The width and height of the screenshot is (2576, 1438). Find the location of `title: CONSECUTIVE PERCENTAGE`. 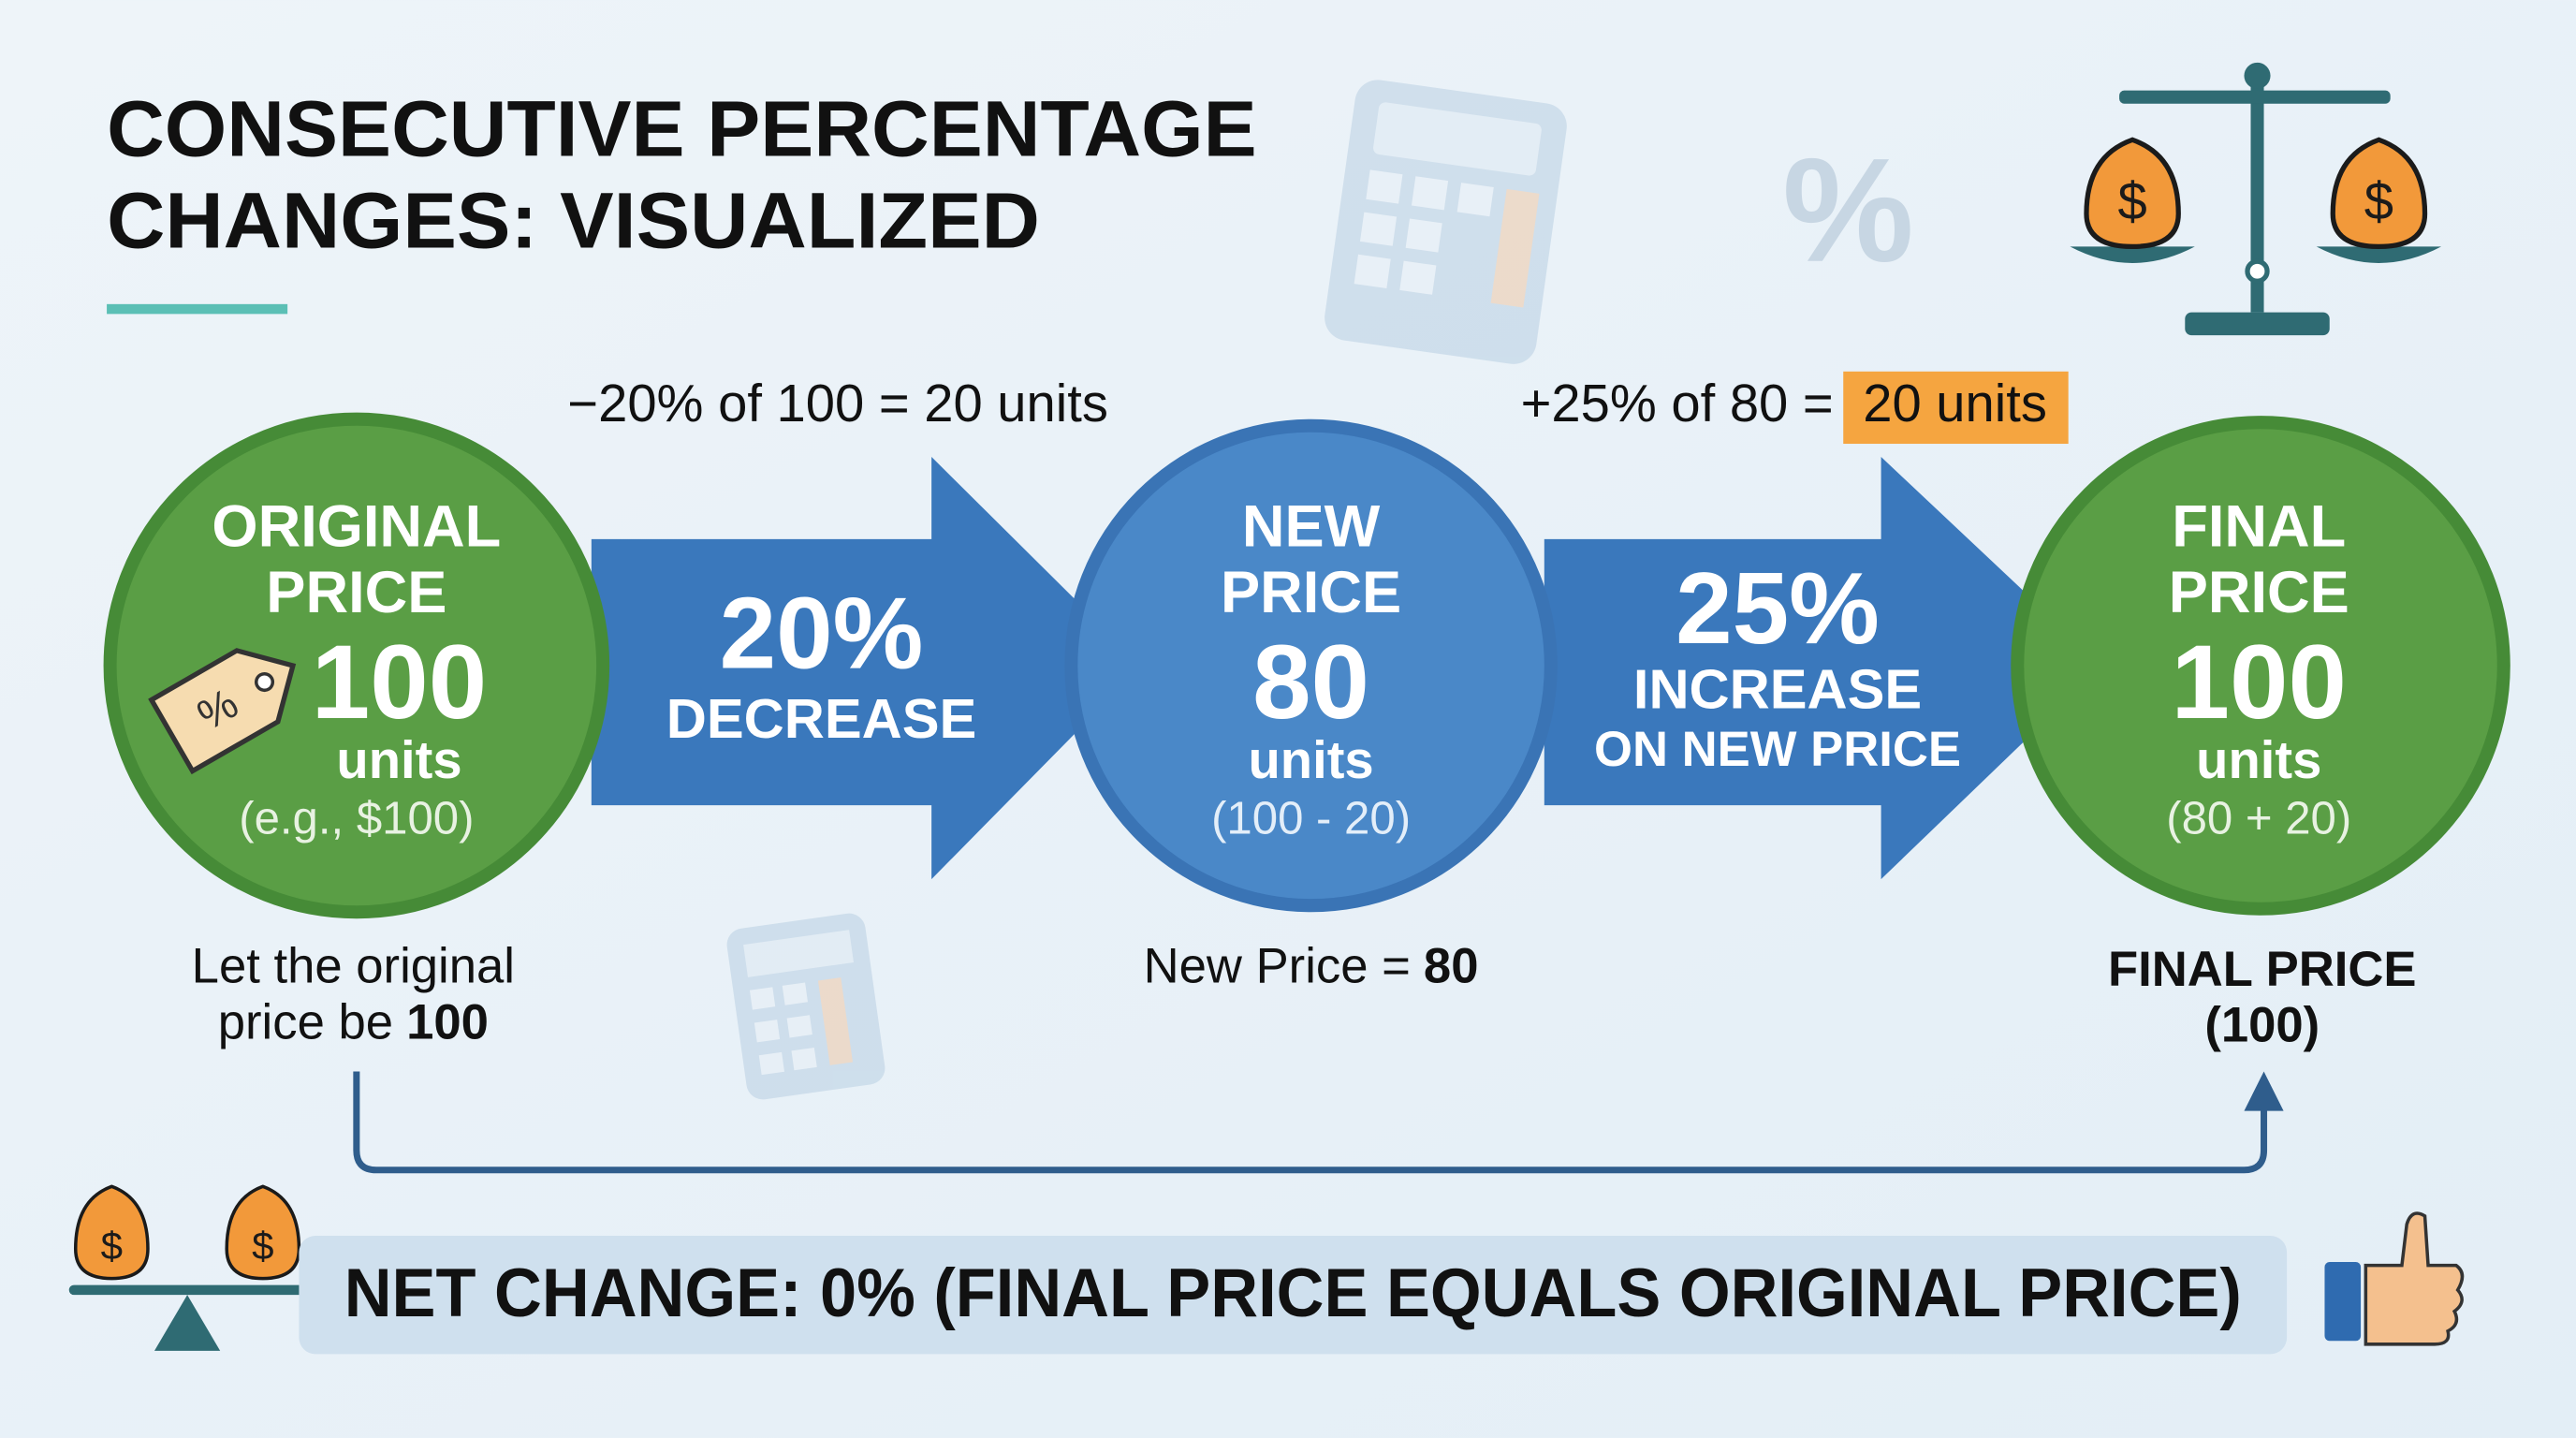

title: CONSECUTIVE PERCENTAGE is located at coordinates (682, 128).